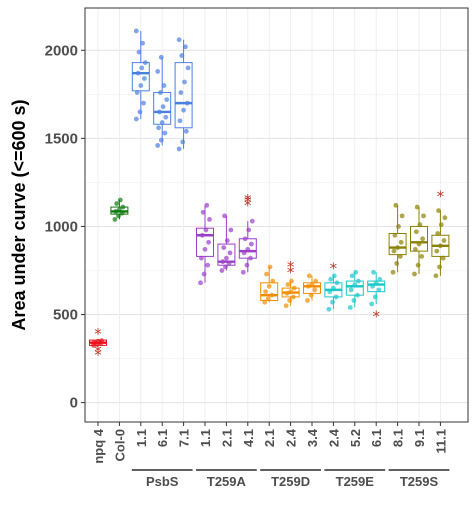 Image resolution: width=474 pixels, height=507 pixels. I want to click on x-tick-label: 2.4, so click(333, 437).